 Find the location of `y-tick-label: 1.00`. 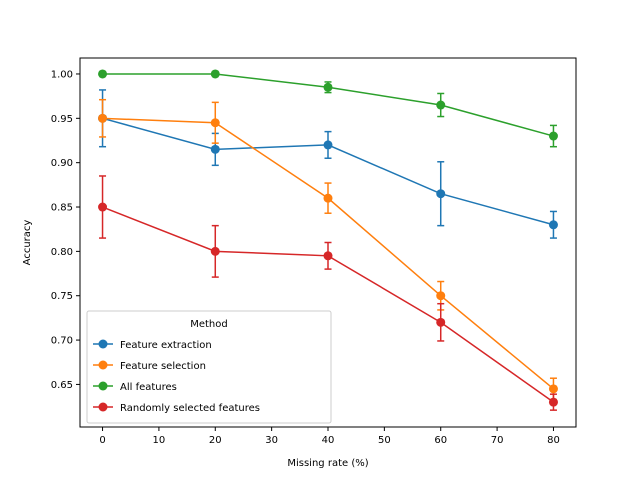

y-tick-label: 1.00 is located at coordinates (62, 74).